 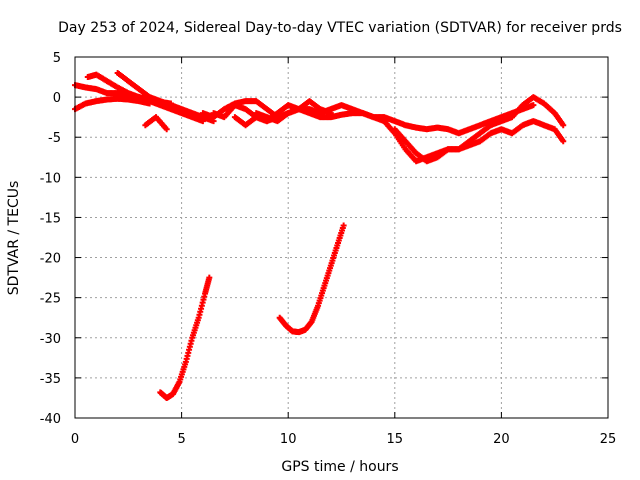 What do you see at coordinates (181, 439) in the screenshot?
I see `x-tick-label: 5` at bounding box center [181, 439].